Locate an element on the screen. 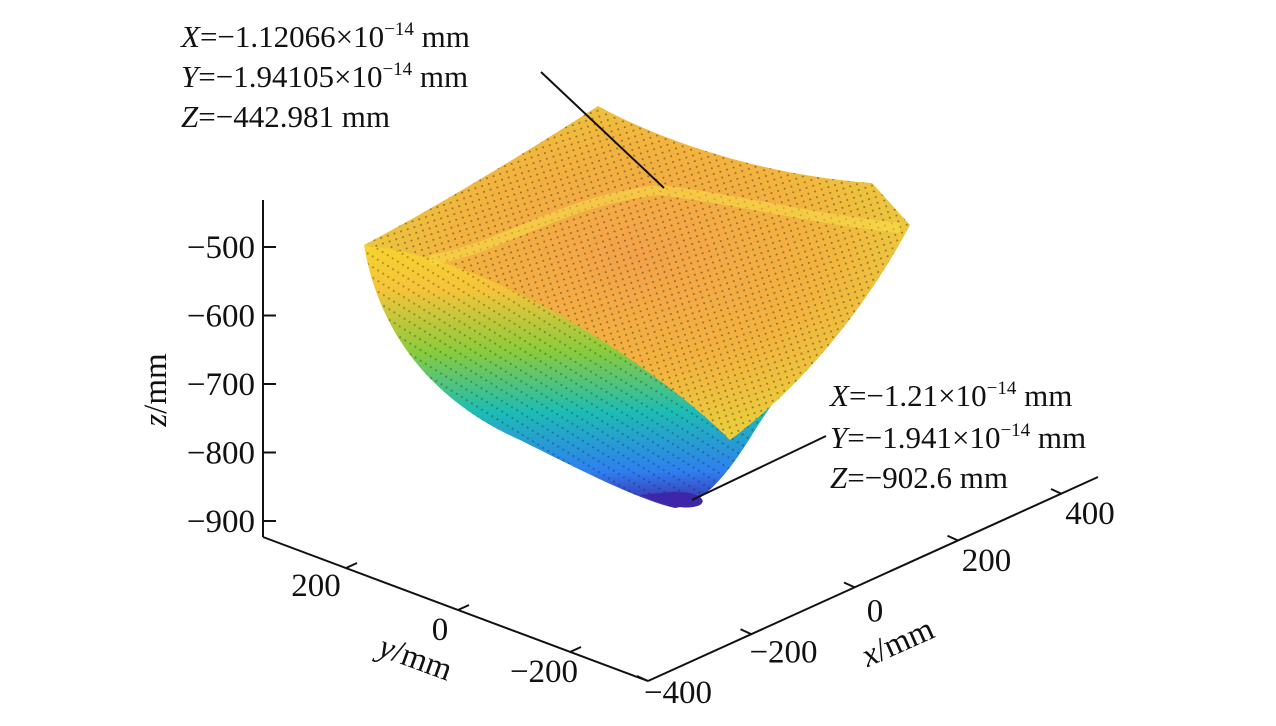 The image size is (1276, 726). annotation-min-y-exp: −14 is located at coordinates (1015, 430).